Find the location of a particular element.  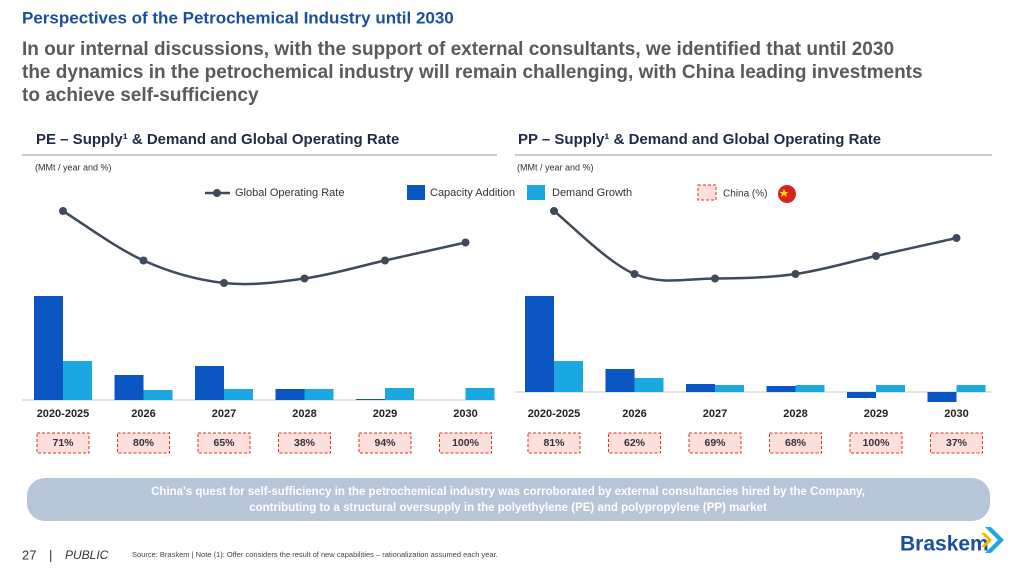

logo-text: Braskem is located at coordinates (944, 544).